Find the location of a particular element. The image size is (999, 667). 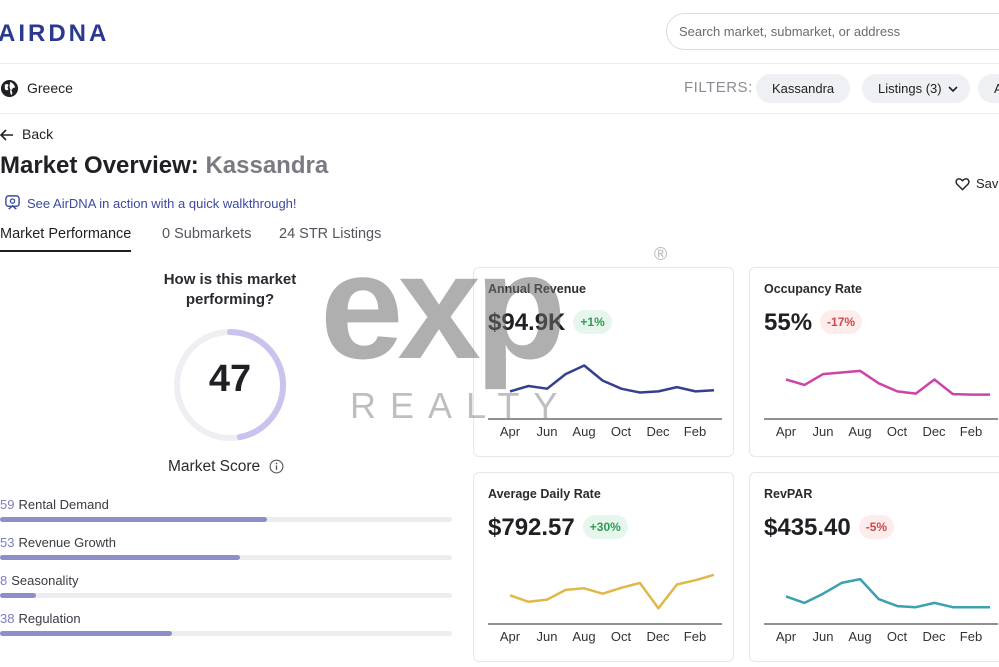

kpi-card-title: RevPAR is located at coordinates (788, 494).